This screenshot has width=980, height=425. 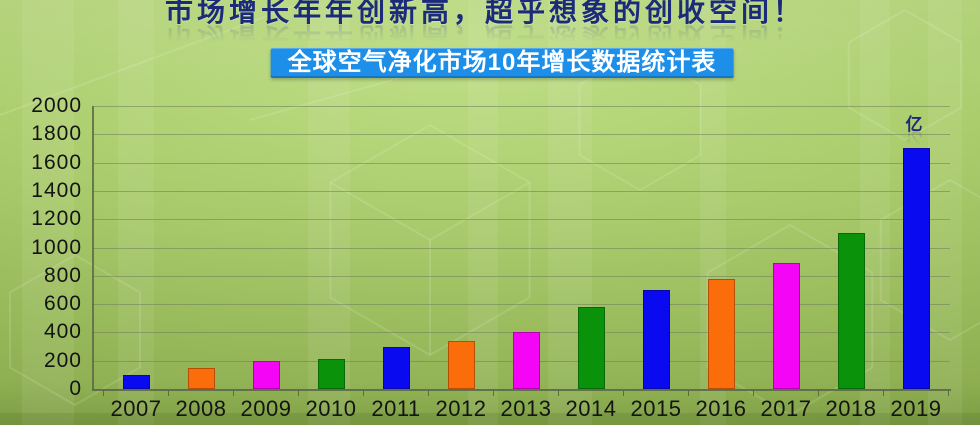 What do you see at coordinates (526, 360) in the screenshot?
I see `bar-2013` at bounding box center [526, 360].